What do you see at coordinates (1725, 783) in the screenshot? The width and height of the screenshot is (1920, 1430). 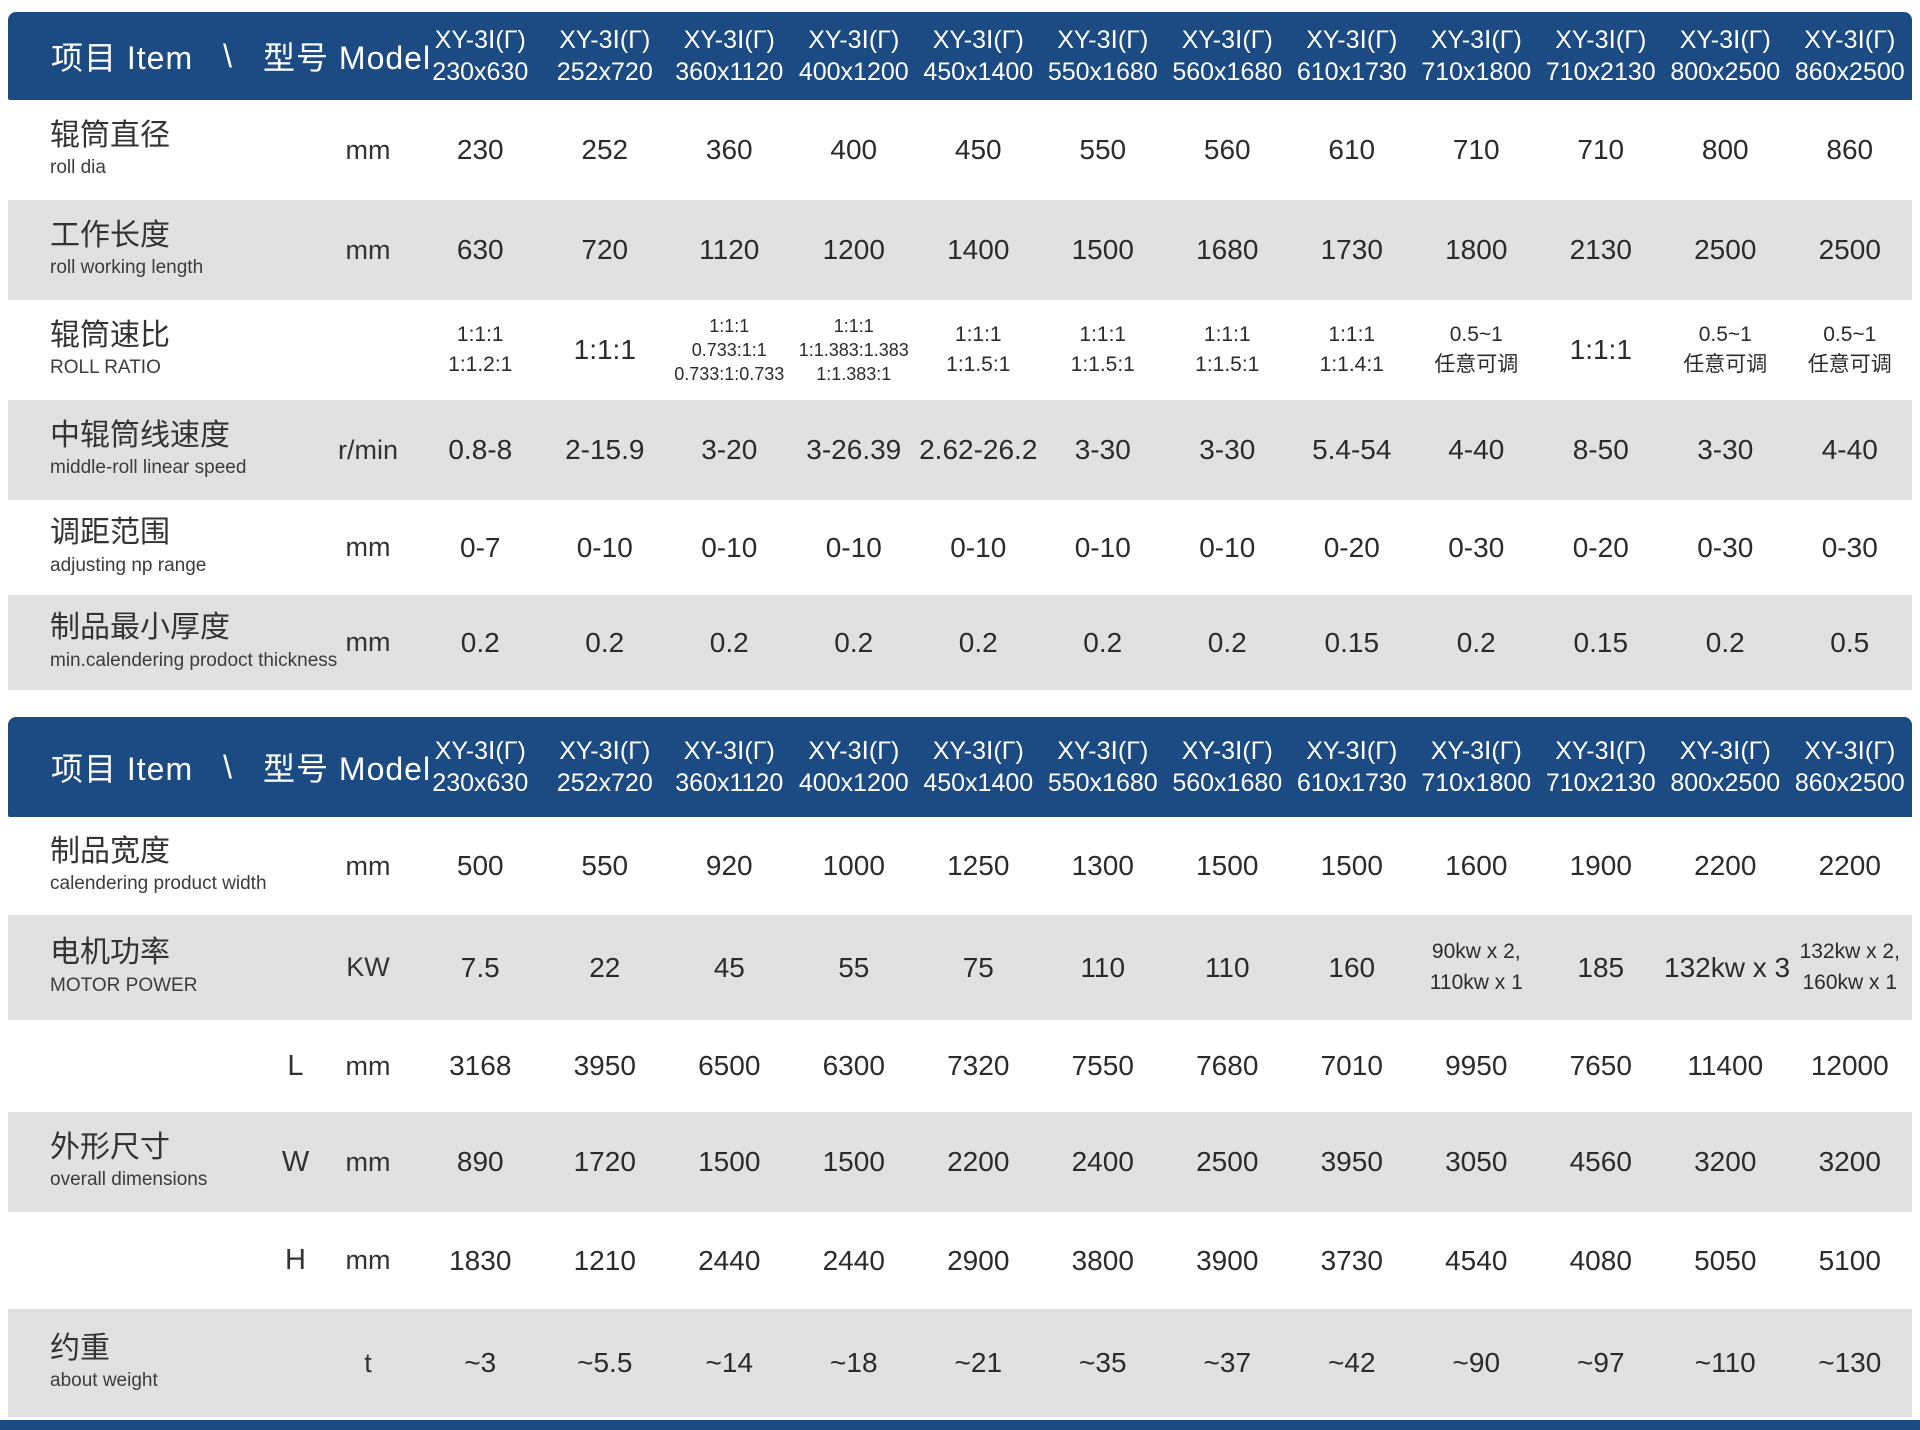 I see `model-size: 800x2500` at bounding box center [1725, 783].